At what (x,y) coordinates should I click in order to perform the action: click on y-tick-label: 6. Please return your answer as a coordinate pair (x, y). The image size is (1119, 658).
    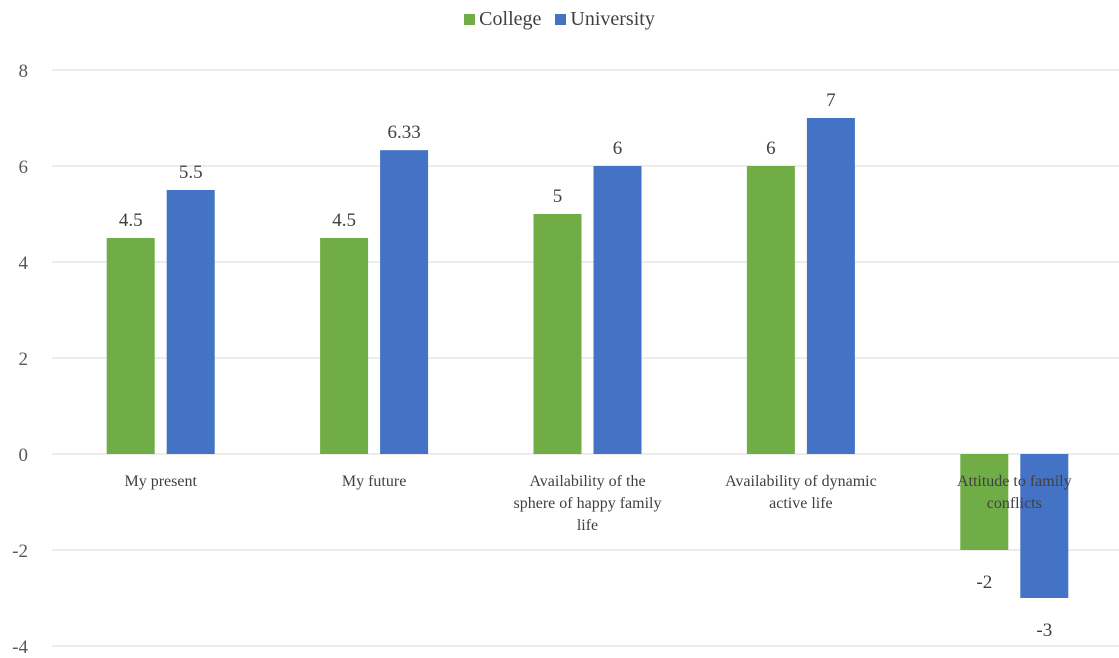
    Looking at the image, I should click on (24, 167).